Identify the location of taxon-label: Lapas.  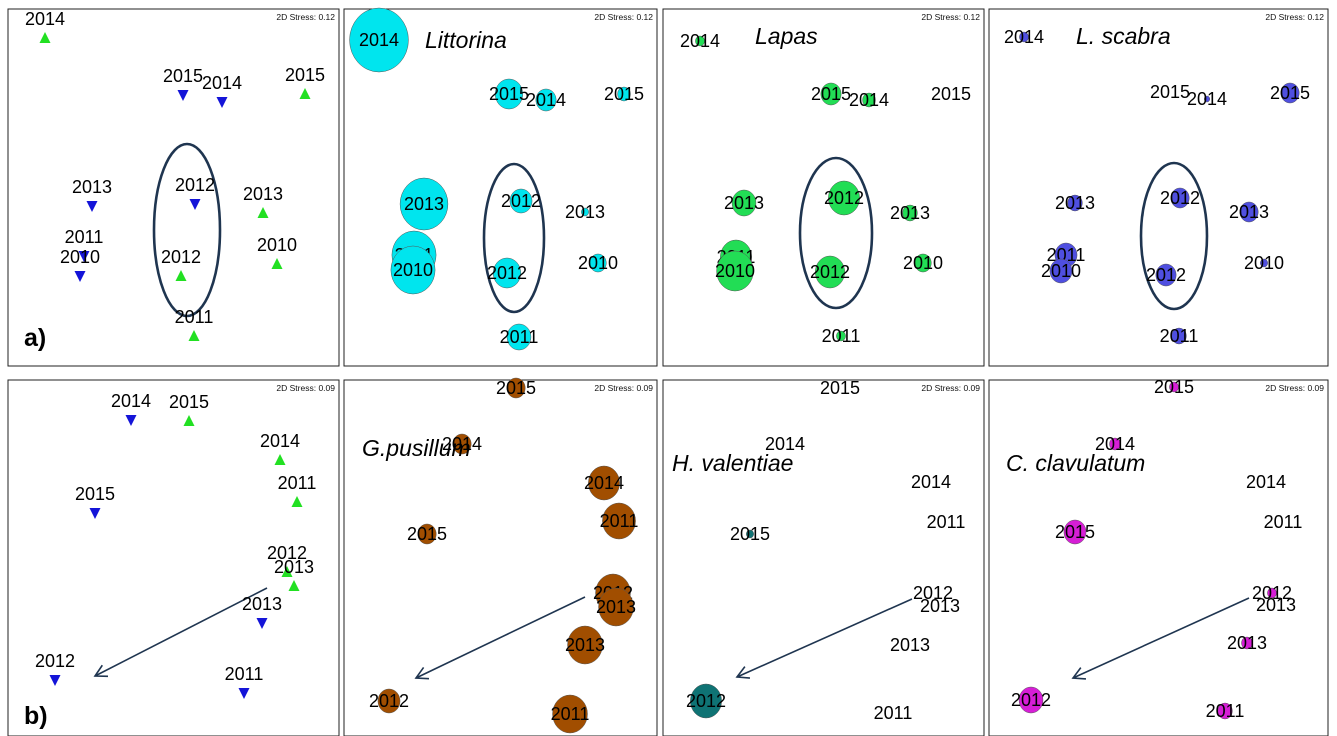
(786, 36).